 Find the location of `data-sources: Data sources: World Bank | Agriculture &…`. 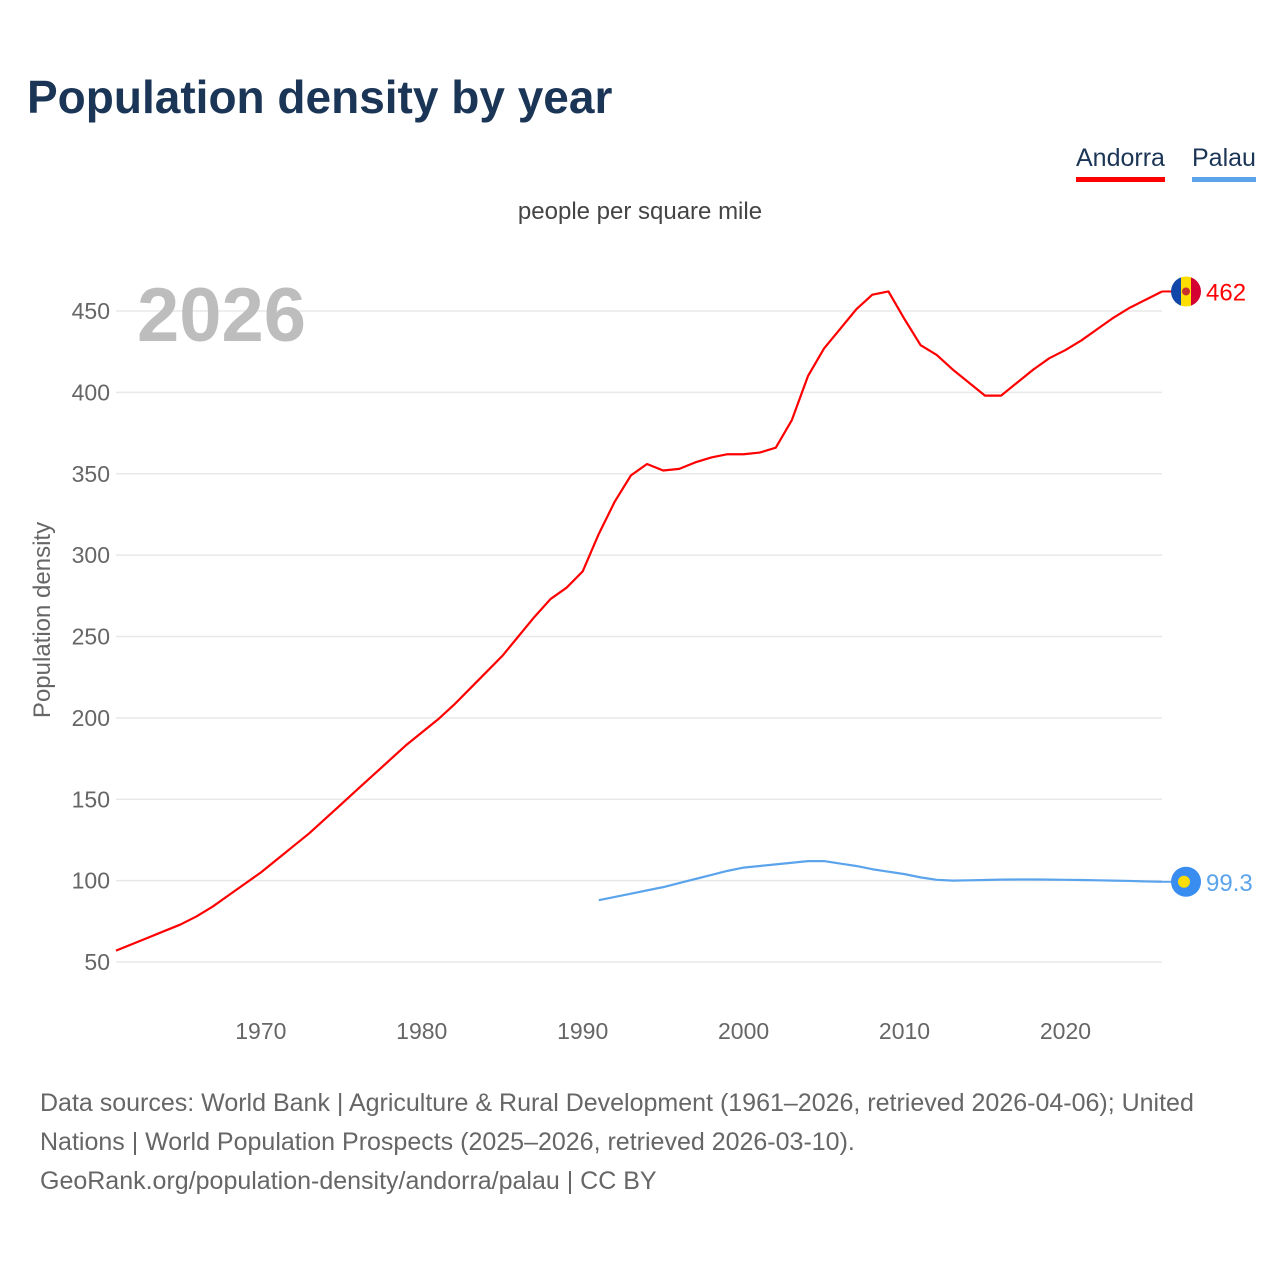

data-sources: Data sources: World Bank | Agriculture &… is located at coordinates (617, 1122).